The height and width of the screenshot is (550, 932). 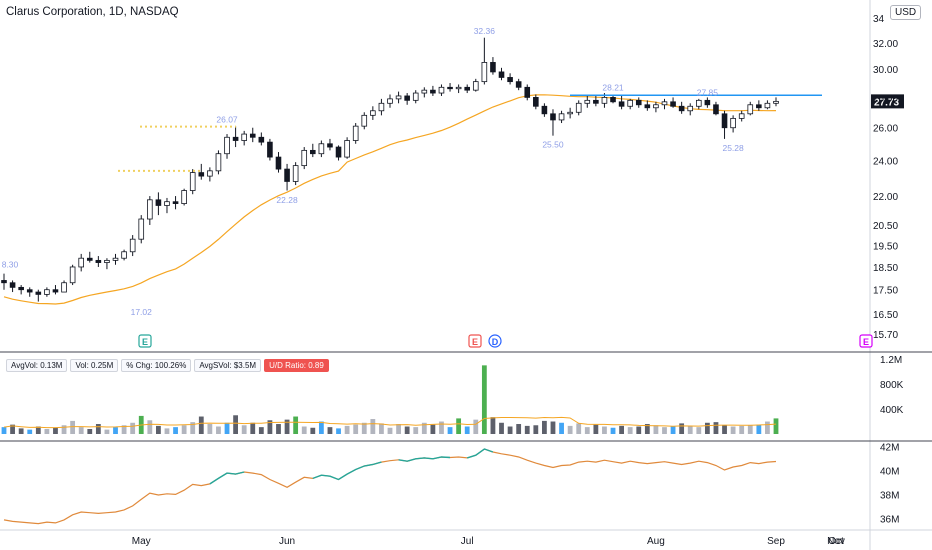 I want to click on time-tick-label: Nov, so click(x=836, y=541).